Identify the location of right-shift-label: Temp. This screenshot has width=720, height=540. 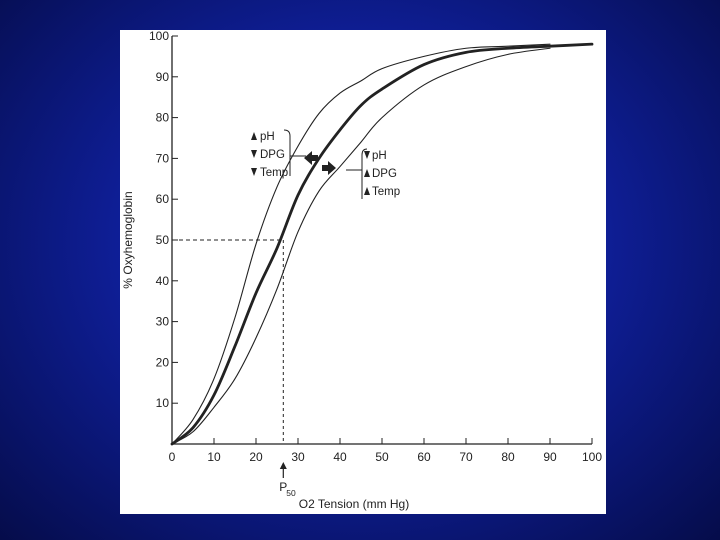
(386, 192).